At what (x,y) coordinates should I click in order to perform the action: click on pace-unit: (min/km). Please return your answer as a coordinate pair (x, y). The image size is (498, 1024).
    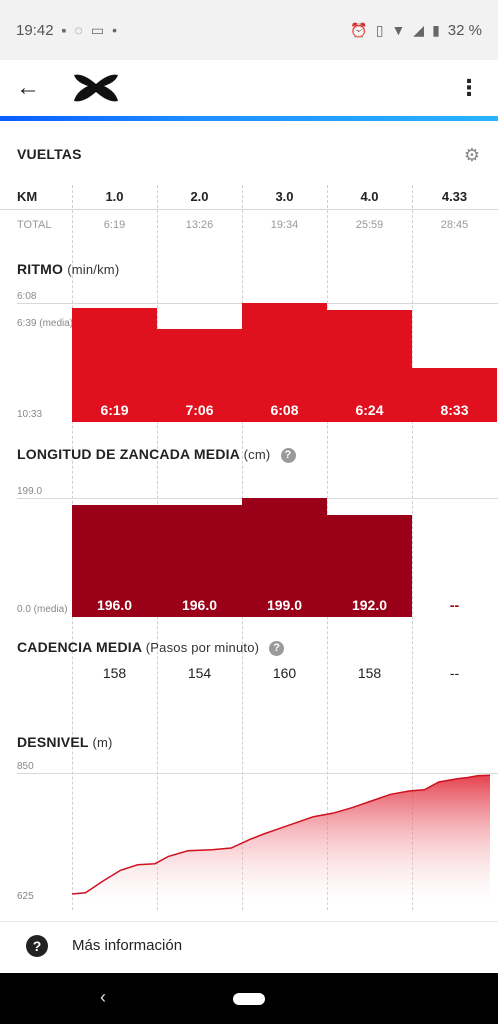
    Looking at the image, I should click on (93, 269).